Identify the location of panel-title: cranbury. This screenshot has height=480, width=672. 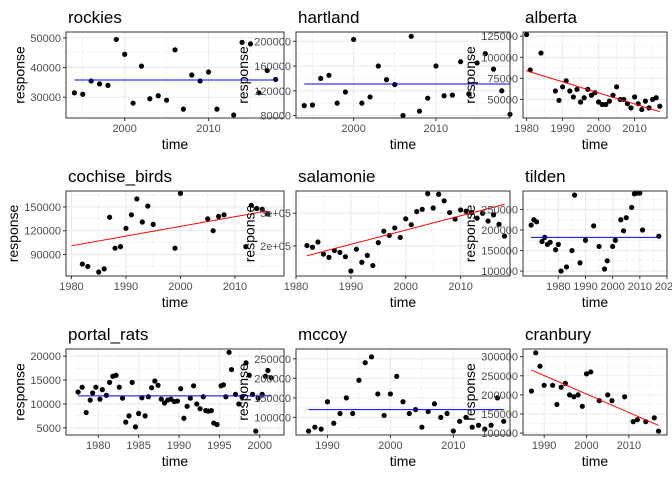
(558, 334).